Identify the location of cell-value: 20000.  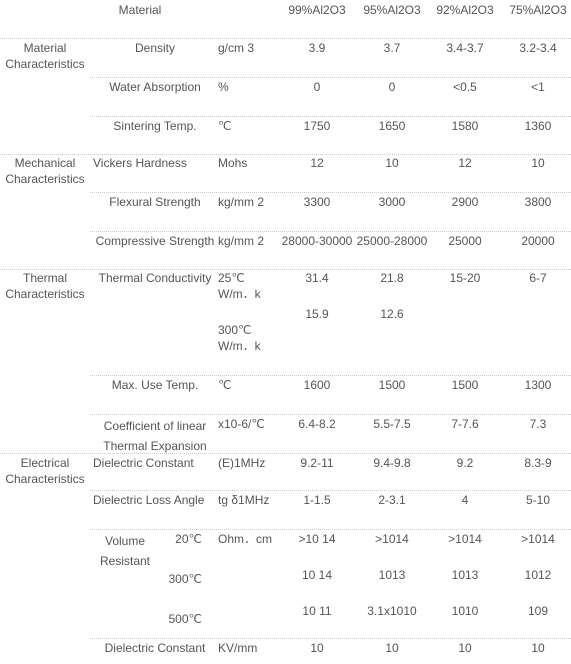
(538, 241).